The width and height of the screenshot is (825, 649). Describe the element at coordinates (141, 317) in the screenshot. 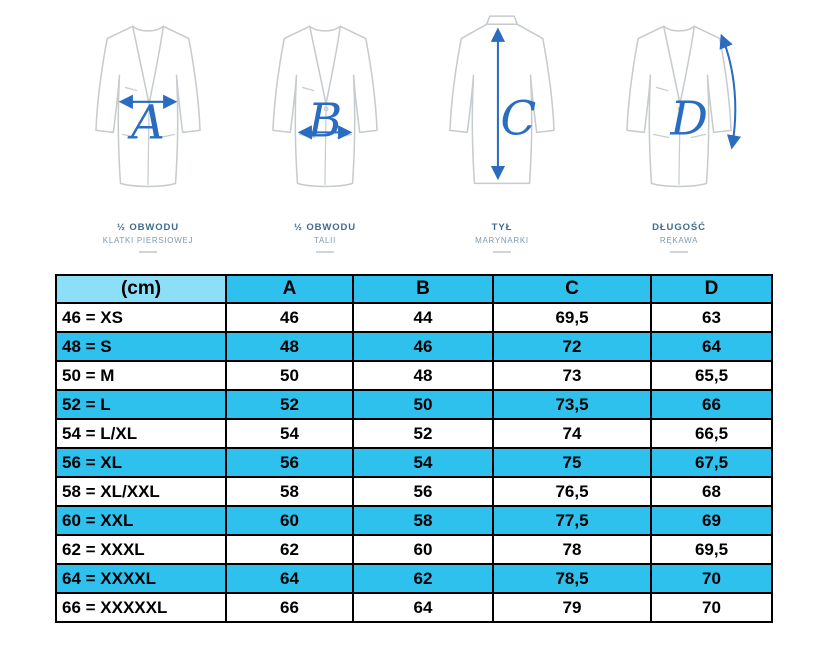

I see `size-cell: 46 = XS` at that location.